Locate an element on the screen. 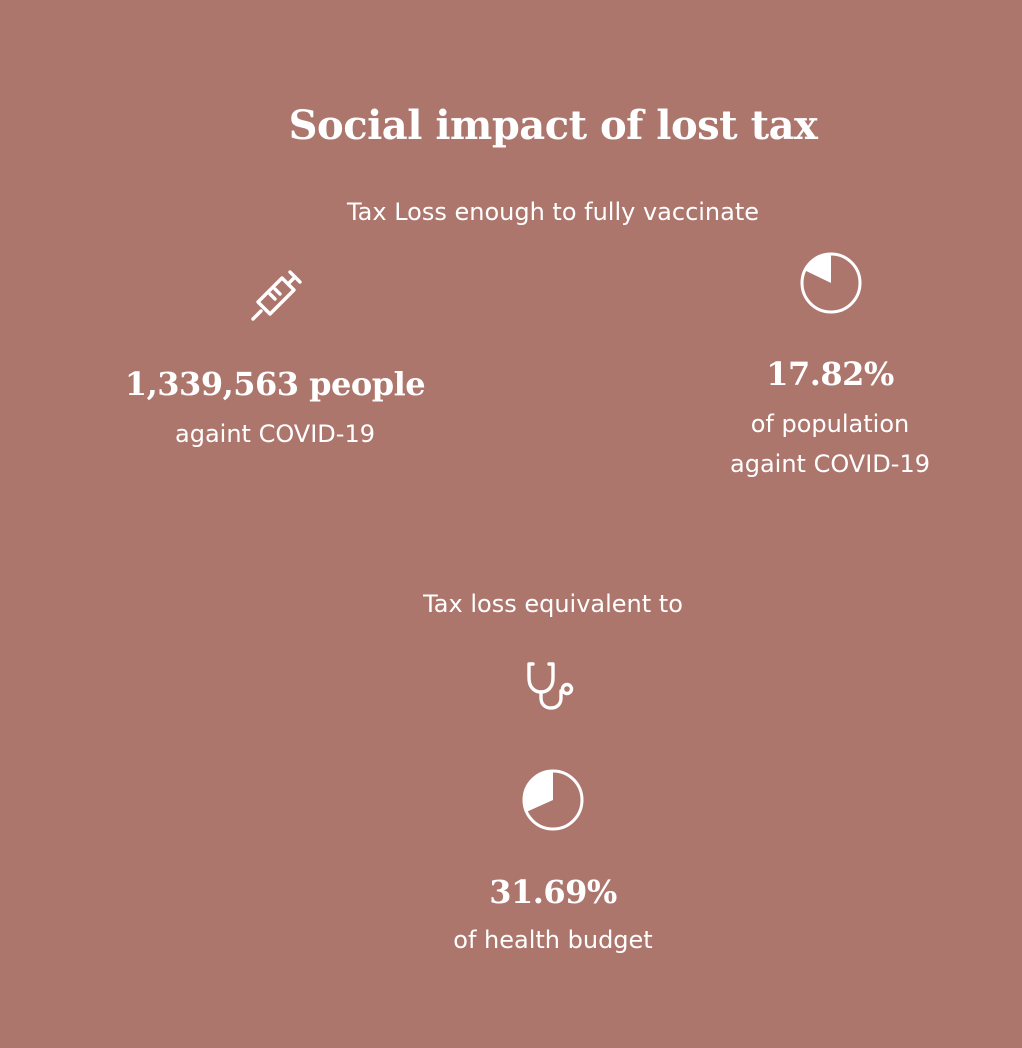 The width and height of the screenshot is (1022, 1048). vaccination-heading: Tax Loss enough to fully vaccinate is located at coordinates (553, 212).